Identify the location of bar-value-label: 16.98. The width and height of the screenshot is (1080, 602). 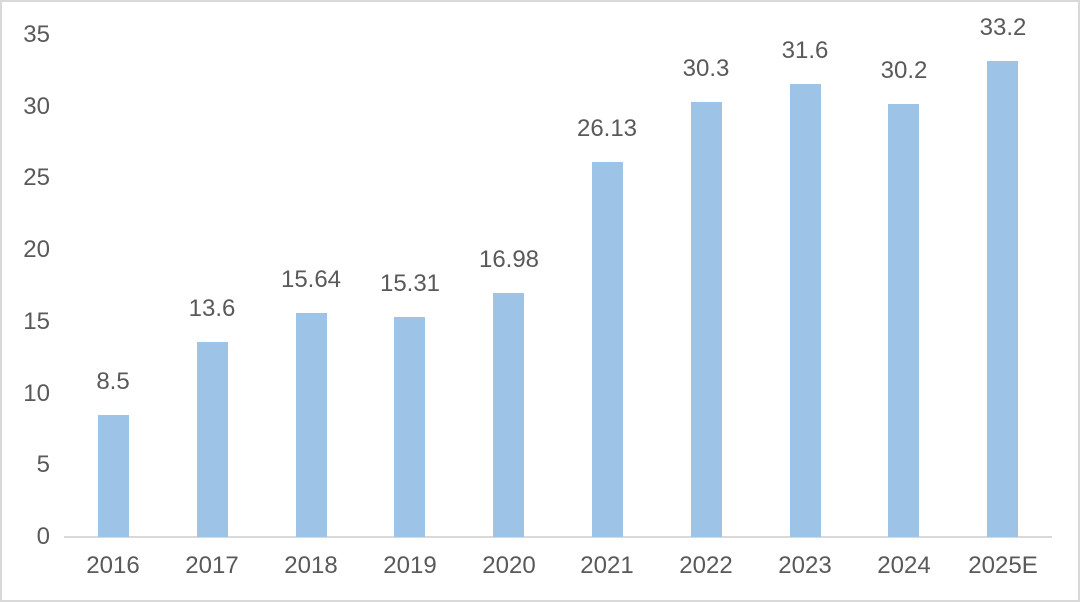
(509, 259).